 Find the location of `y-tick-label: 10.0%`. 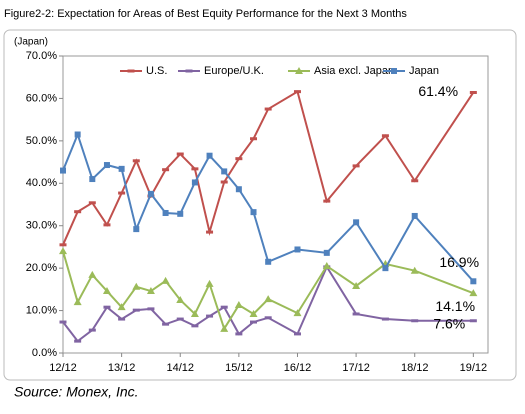

y-tick-label: 10.0% is located at coordinates (41, 310).